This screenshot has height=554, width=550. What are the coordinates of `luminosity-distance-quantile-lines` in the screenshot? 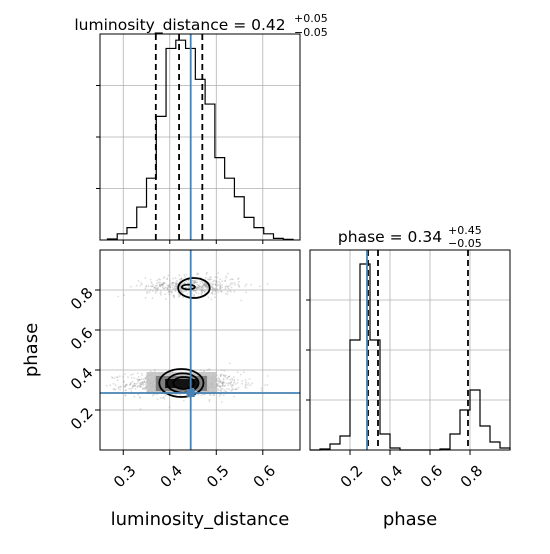 It's located at (179, 137).